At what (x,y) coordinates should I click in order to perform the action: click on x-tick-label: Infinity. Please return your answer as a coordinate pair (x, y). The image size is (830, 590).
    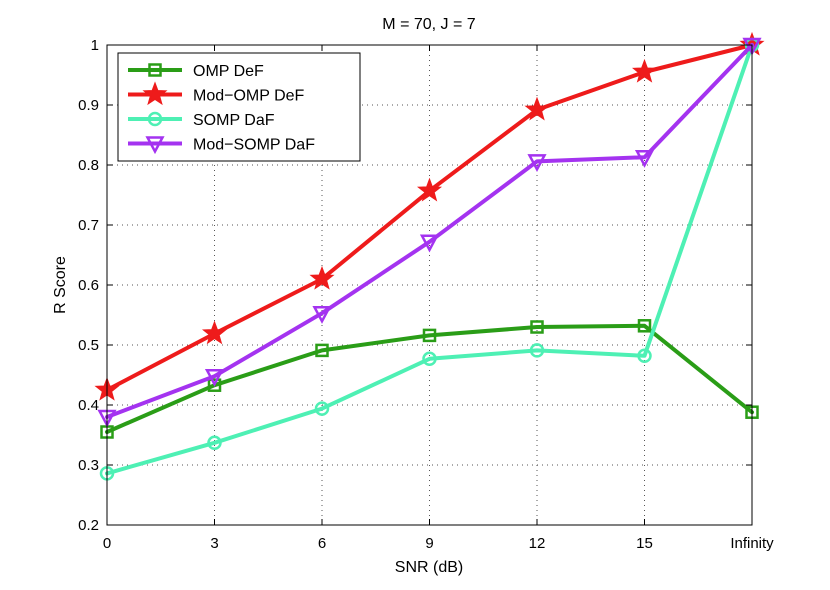
    Looking at the image, I should click on (752, 543).